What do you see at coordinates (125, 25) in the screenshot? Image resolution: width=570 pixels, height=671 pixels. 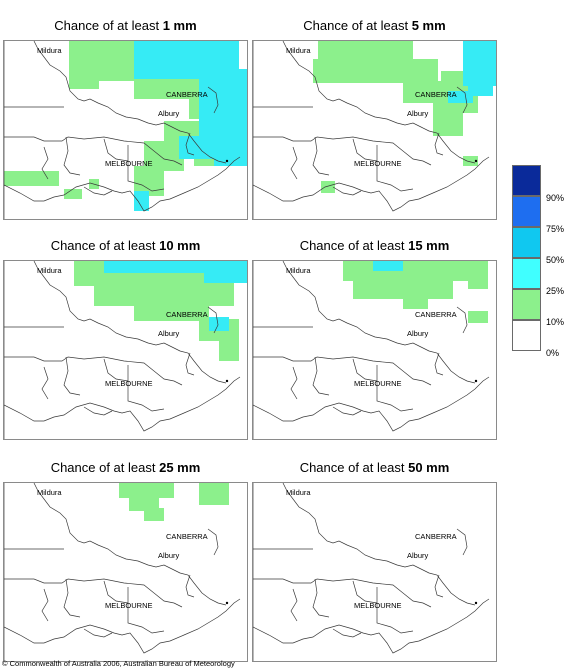 I see `panel-title: Chance of at least 1 mm` at bounding box center [125, 25].